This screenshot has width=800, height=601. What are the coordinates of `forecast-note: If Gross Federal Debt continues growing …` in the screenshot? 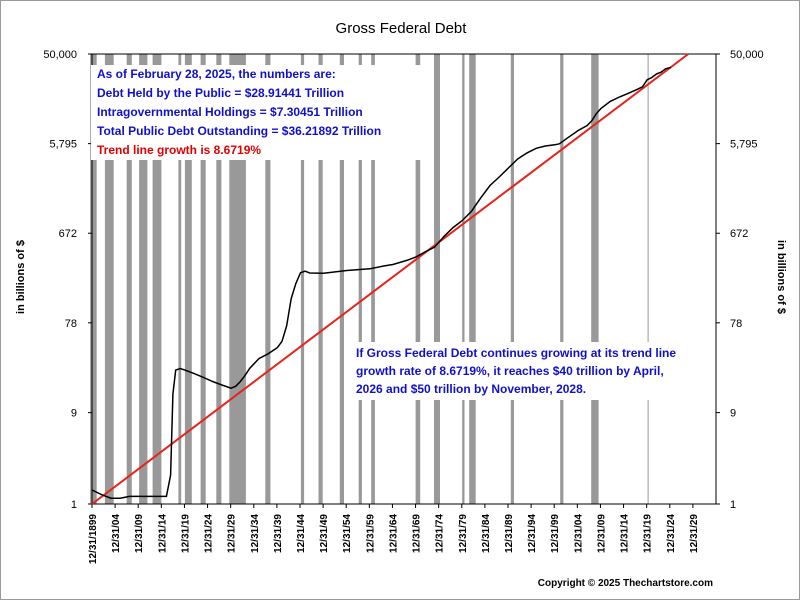 It's located at (520, 371).